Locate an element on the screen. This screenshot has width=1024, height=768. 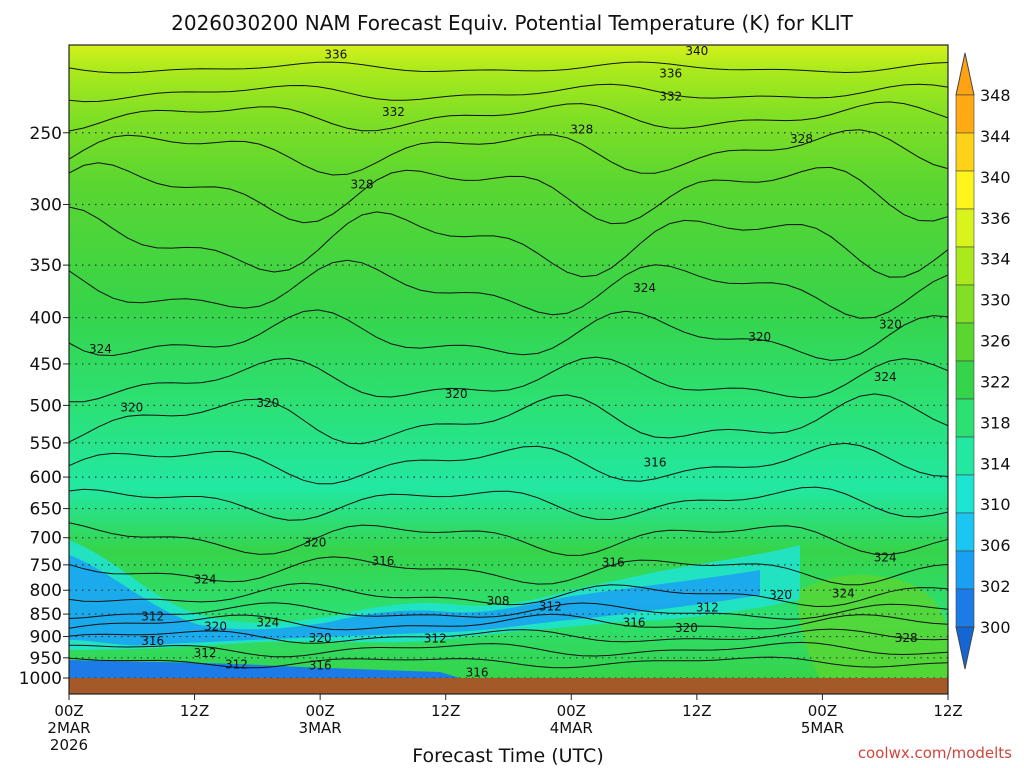
colorbar-tick-label: 302 is located at coordinates (995, 586).